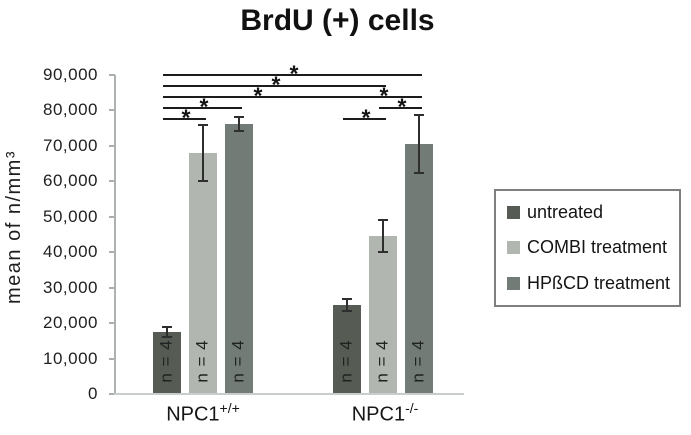  I want to click on y-tick-label: 10,000, so click(70, 358).